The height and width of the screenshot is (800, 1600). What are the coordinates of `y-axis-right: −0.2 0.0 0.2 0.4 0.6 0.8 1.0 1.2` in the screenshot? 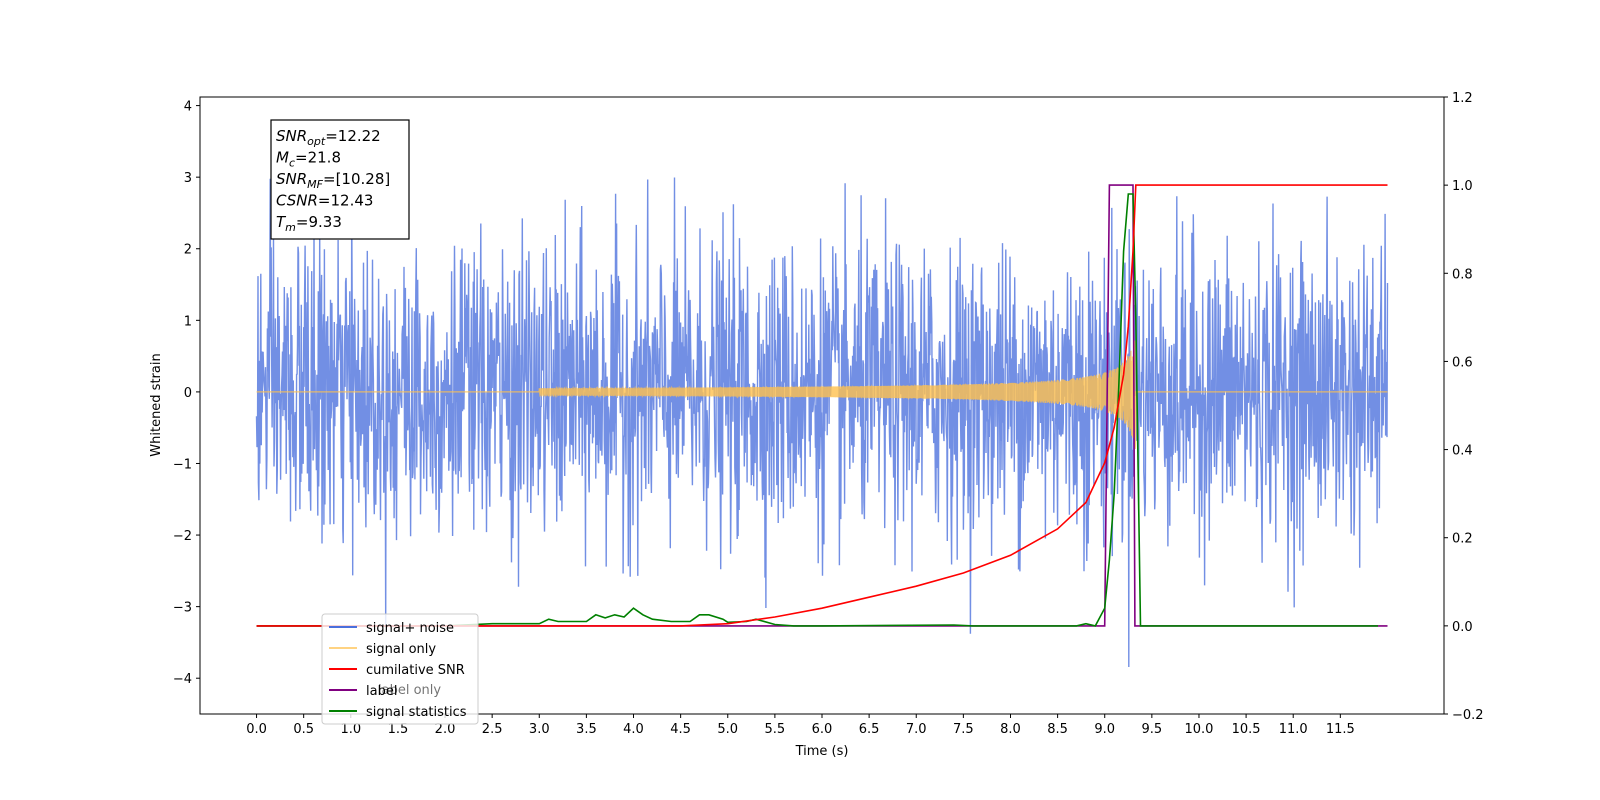 It's located at (1464, 407).